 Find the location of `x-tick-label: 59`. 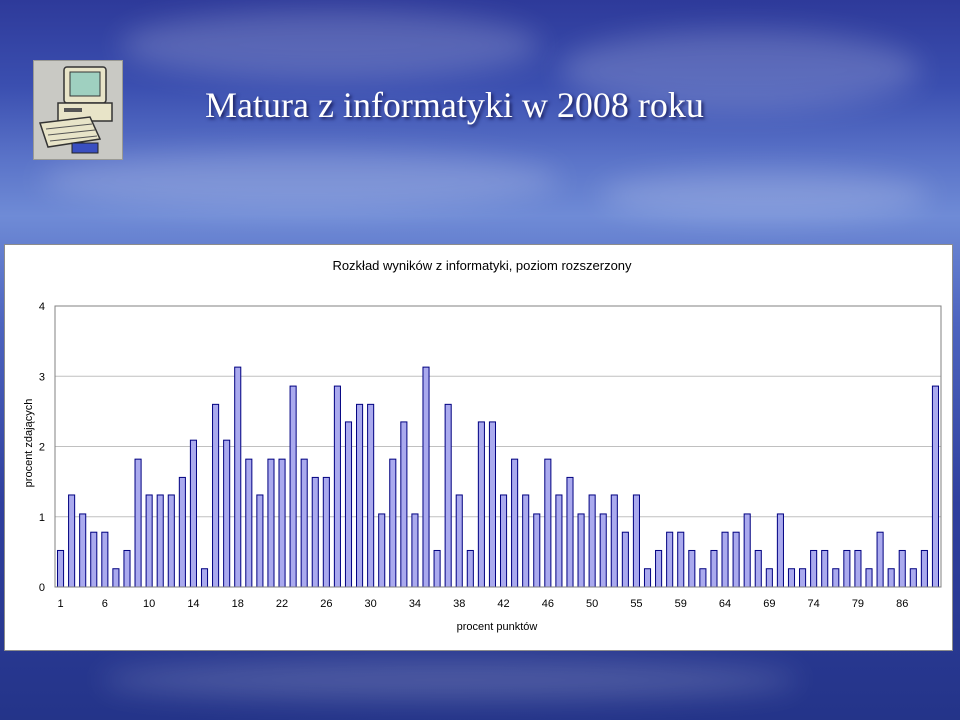

x-tick-label: 59 is located at coordinates (681, 604).